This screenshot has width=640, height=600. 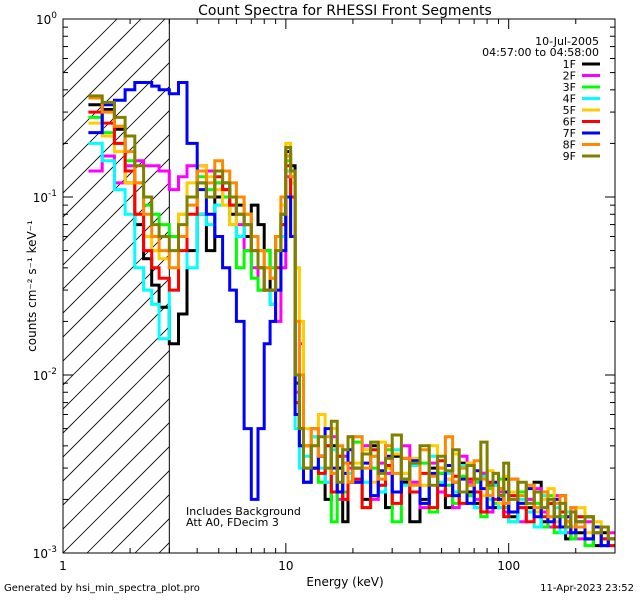 What do you see at coordinates (345, 11) in the screenshot?
I see `chart-title: Count Spectra for RHESSI Front Segments` at bounding box center [345, 11].